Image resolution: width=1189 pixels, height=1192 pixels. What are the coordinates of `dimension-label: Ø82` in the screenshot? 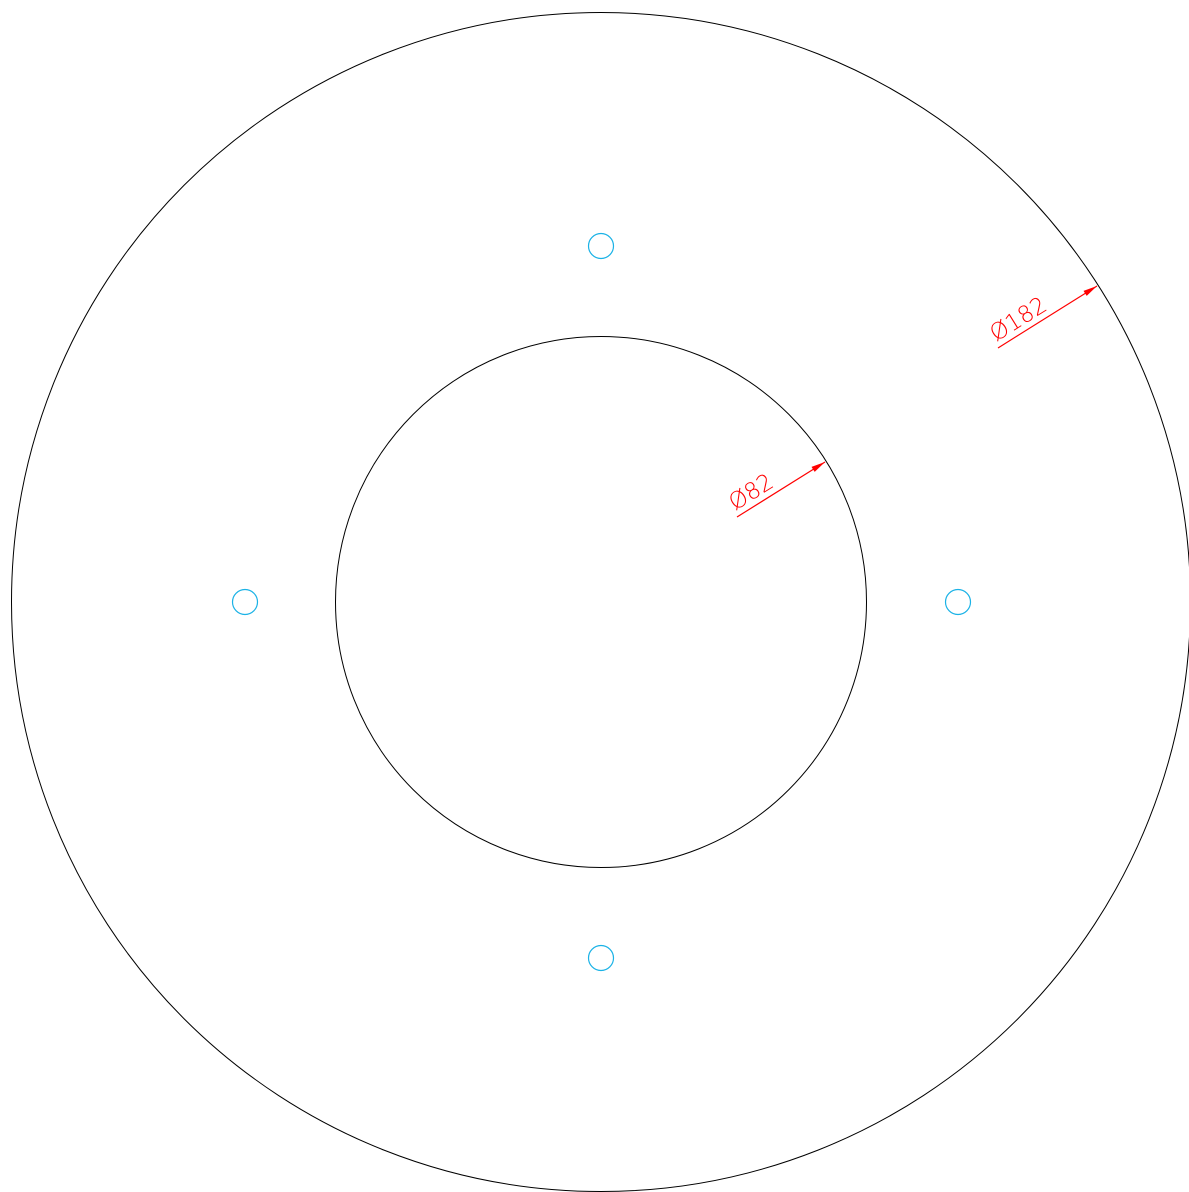 It's located at (751, 492).